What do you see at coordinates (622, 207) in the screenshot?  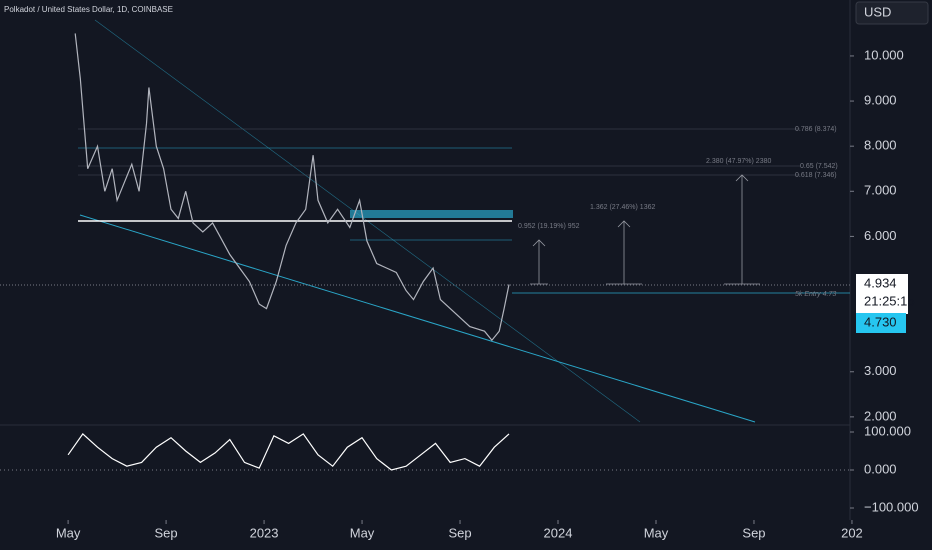 I see `annotation: 1.362 (27.46%) 1362` at bounding box center [622, 207].